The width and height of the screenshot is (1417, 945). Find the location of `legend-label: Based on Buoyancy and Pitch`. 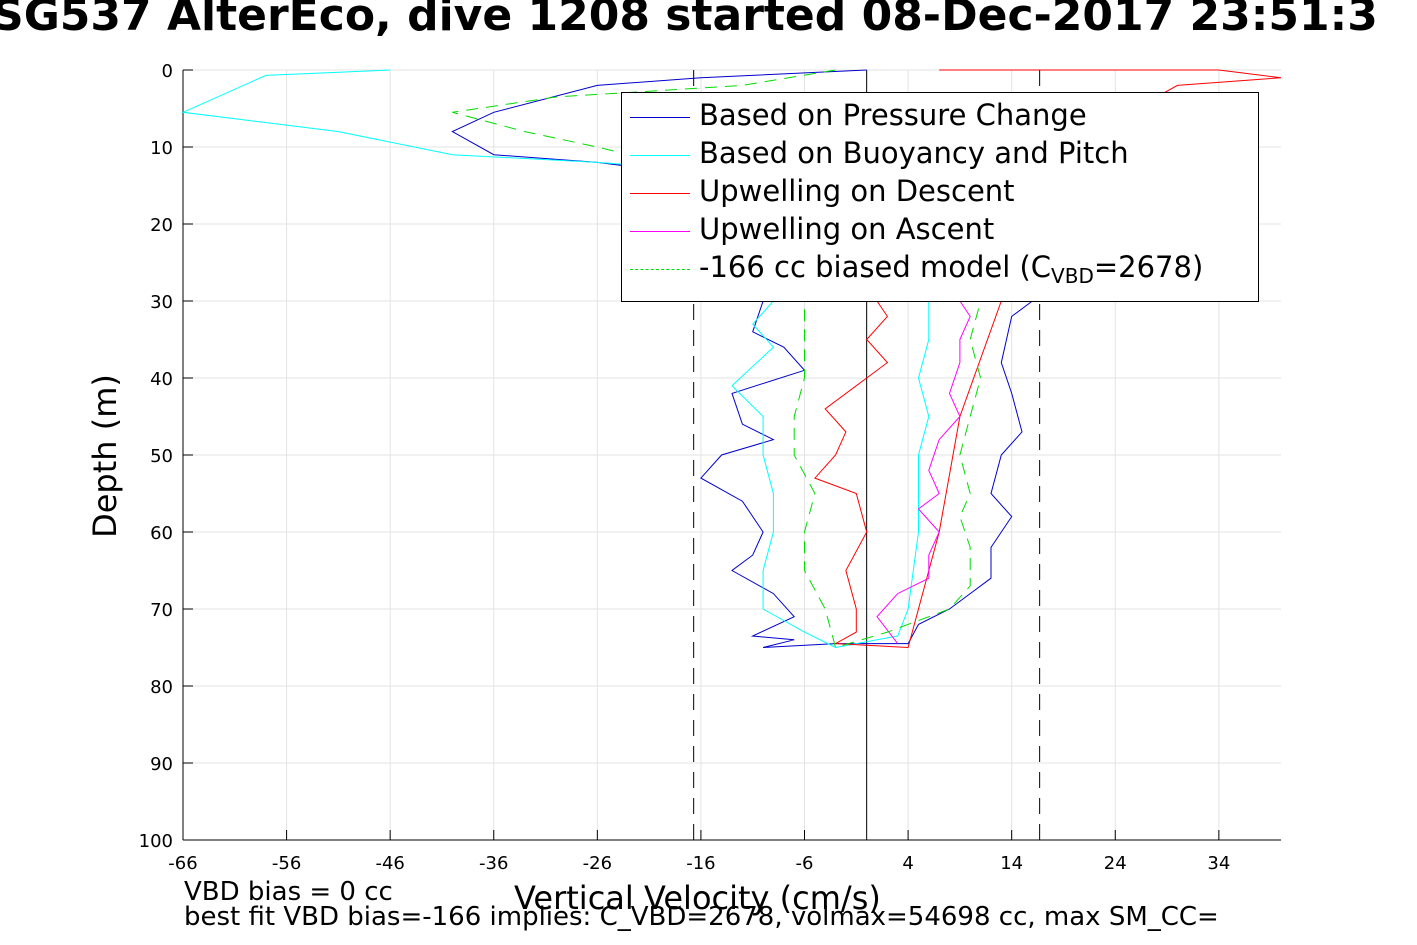

legend-label: Based on Buoyancy and Pitch is located at coordinates (914, 153).